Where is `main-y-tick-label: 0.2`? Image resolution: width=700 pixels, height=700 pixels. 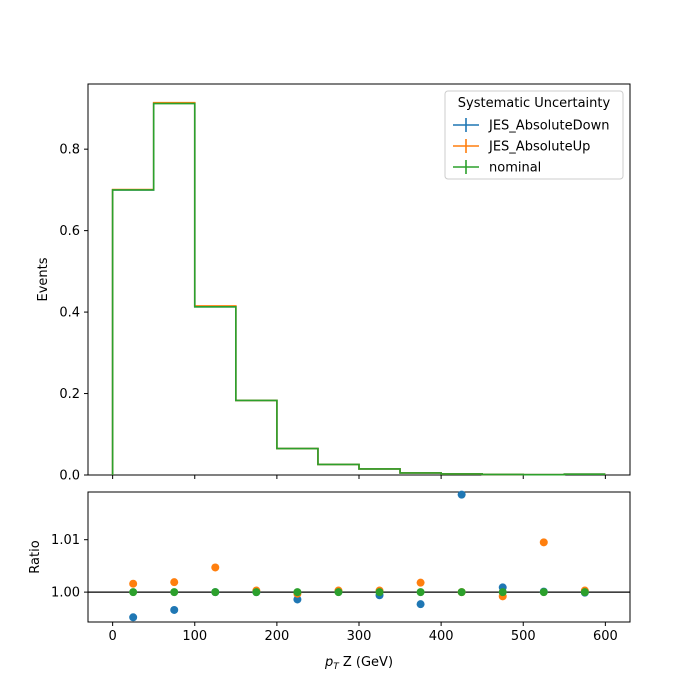 main-y-tick-label: 0.2 is located at coordinates (69, 394).